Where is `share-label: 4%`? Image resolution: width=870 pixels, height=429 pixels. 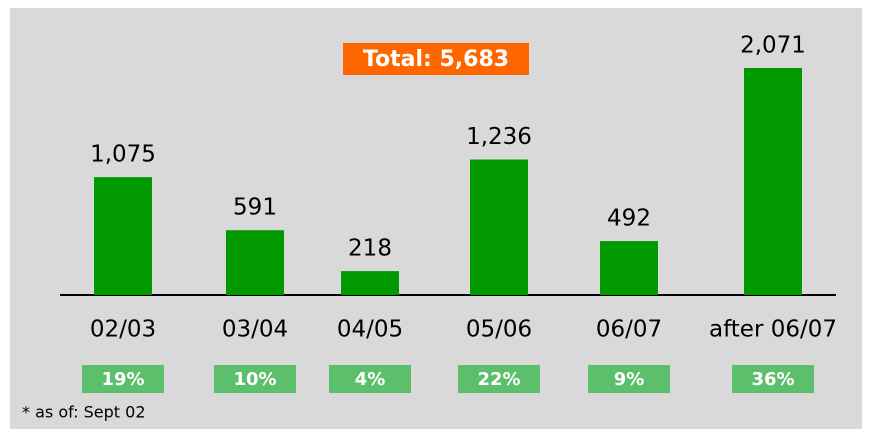
share-label: 4% is located at coordinates (370, 379).